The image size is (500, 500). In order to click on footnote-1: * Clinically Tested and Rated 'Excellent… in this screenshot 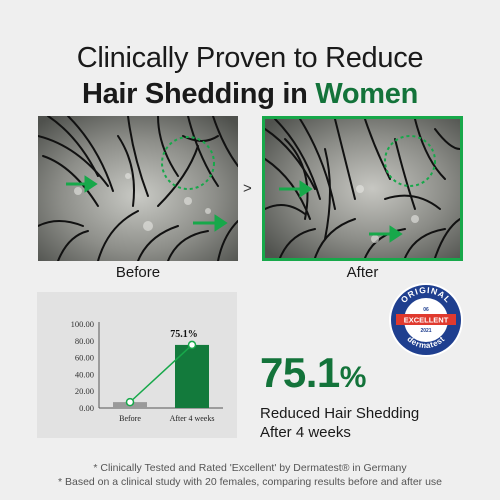, I will do `click(250, 468)`.